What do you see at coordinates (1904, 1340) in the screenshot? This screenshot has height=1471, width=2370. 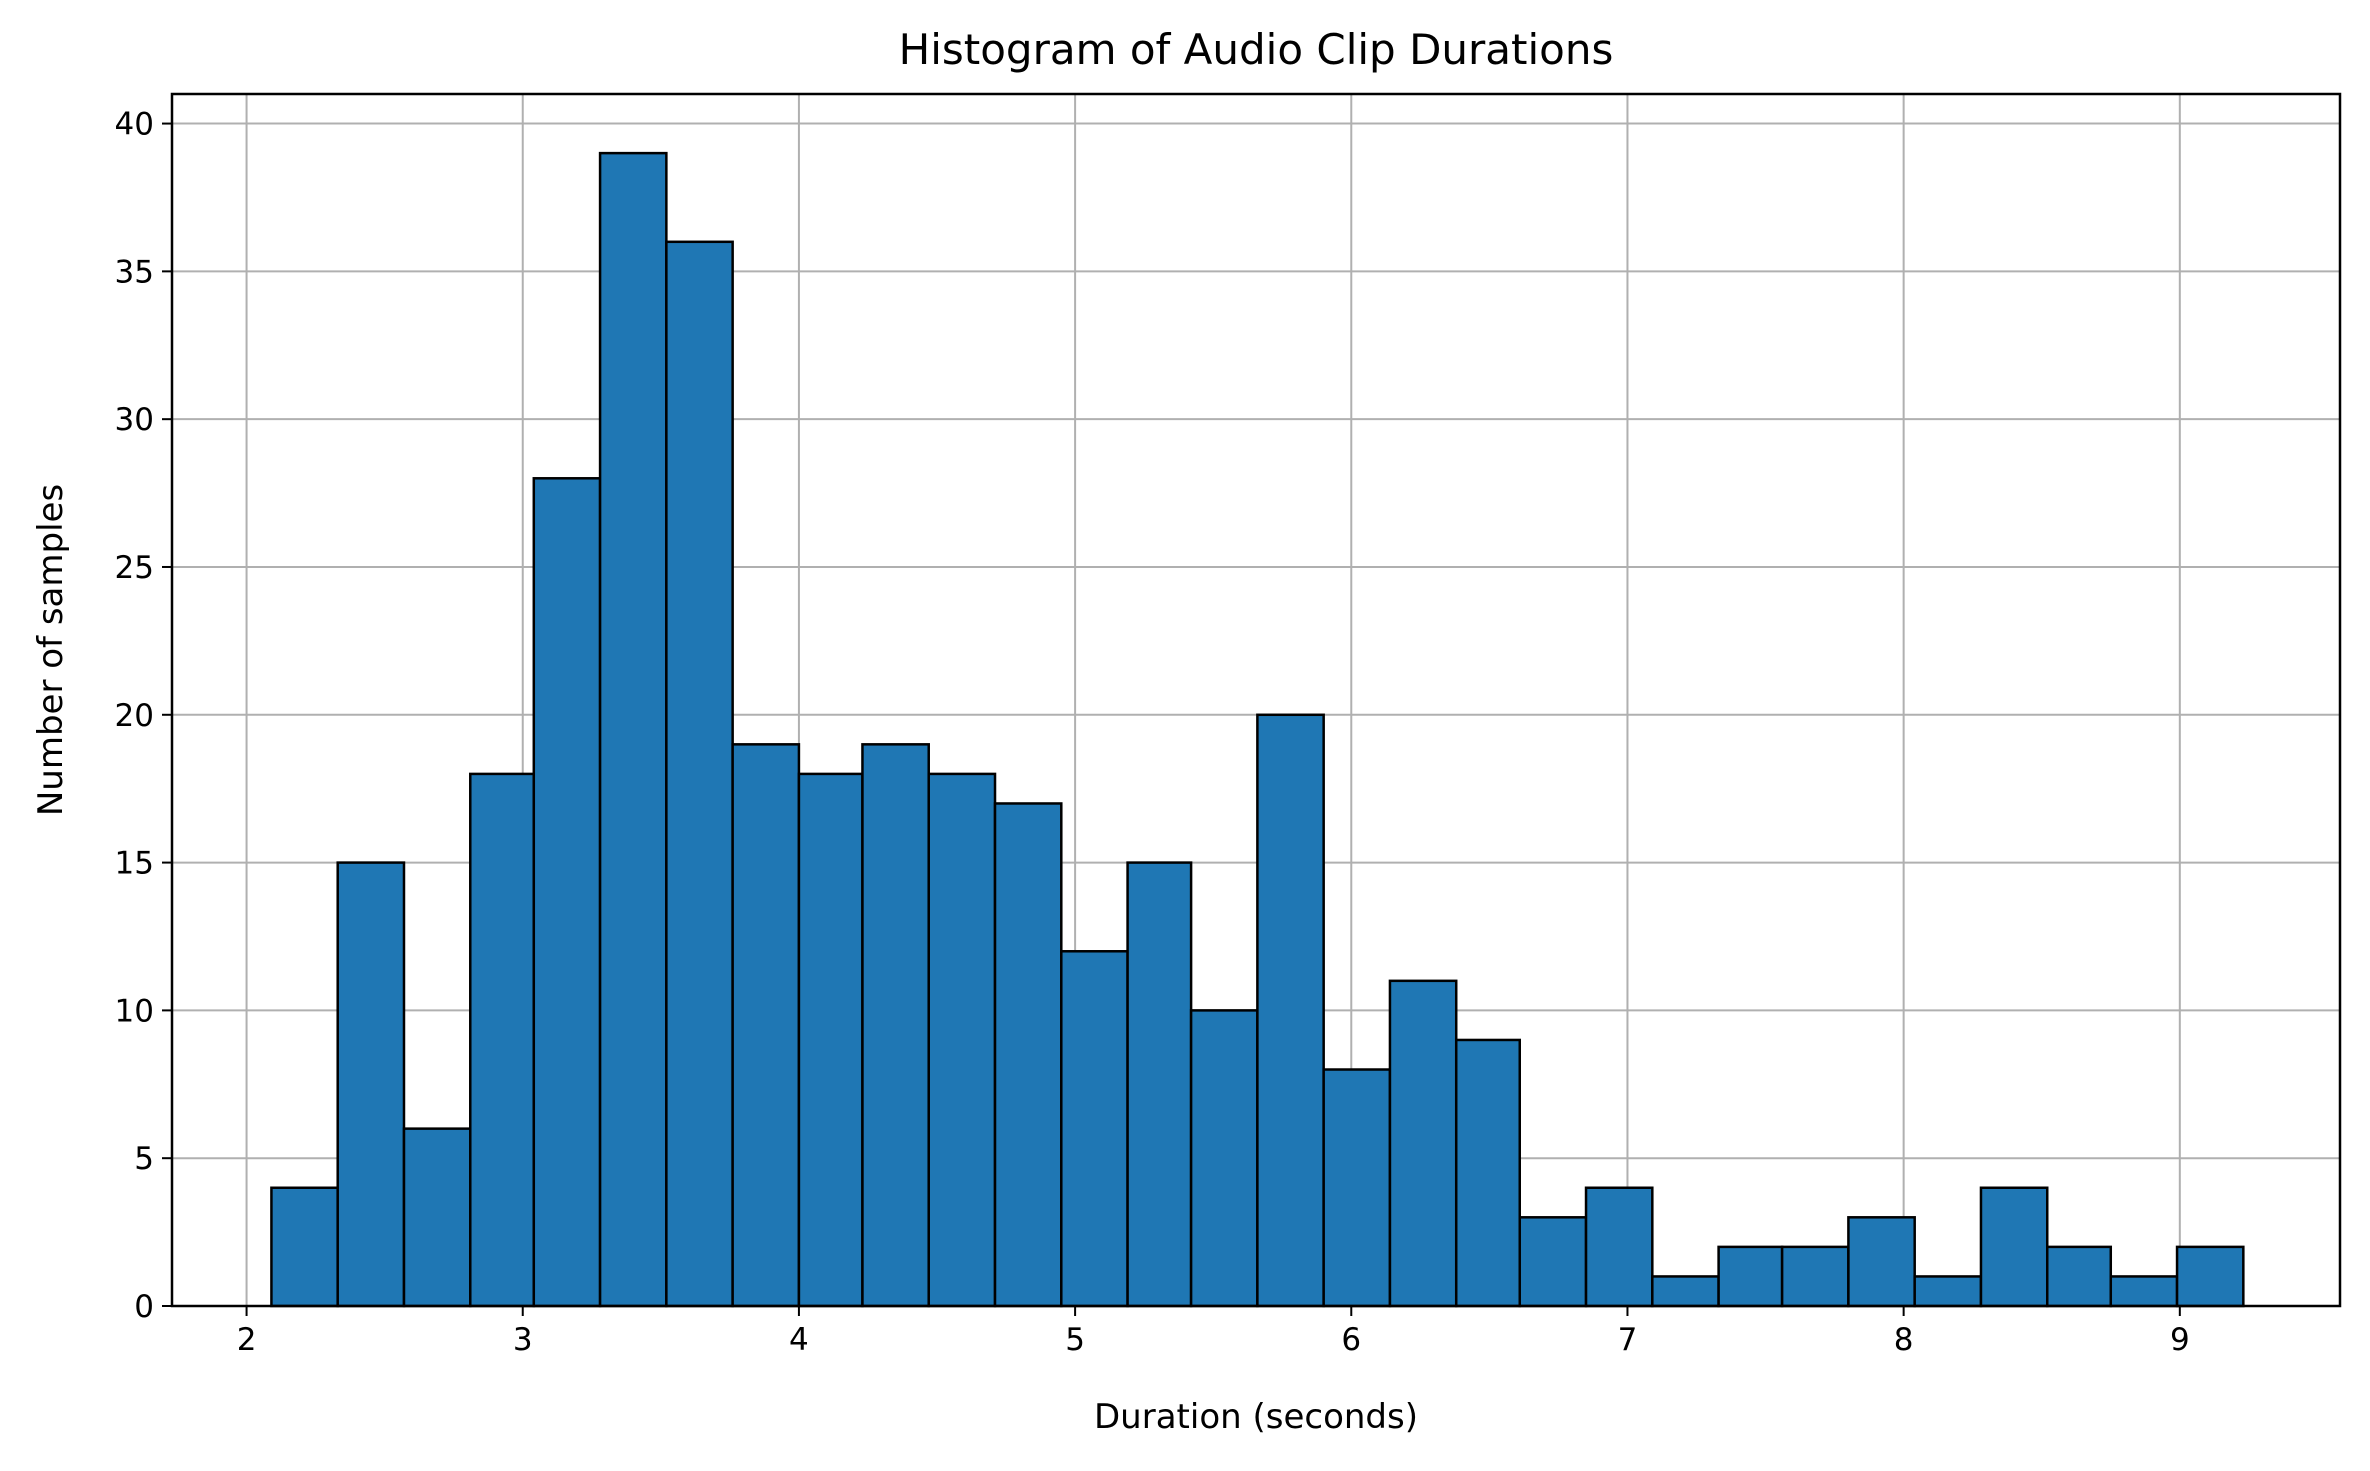 I see `x-tick-label: 8` at bounding box center [1904, 1340].